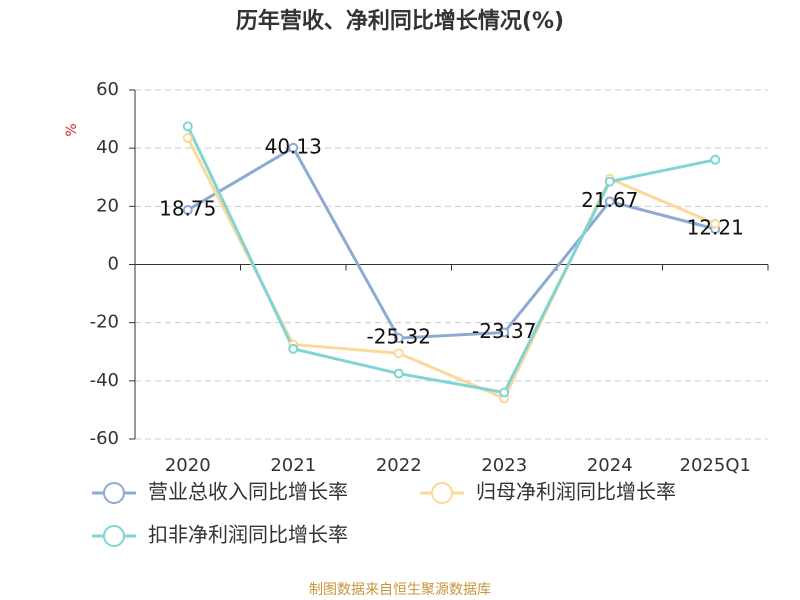 The height and width of the screenshot is (600, 800). I want to click on y-tick-label: -40, so click(104, 380).